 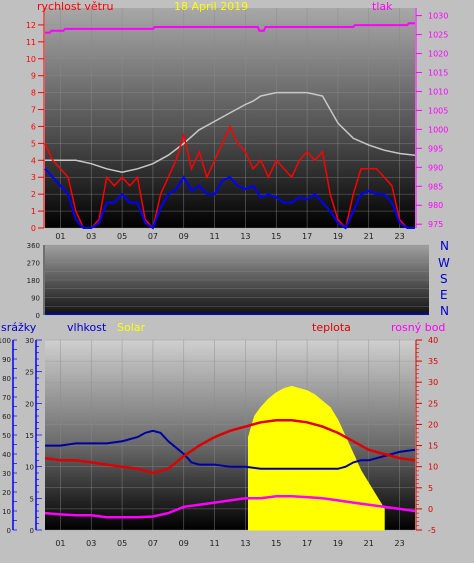 I want to click on wind-y-tick-label: 1, so click(x=33, y=211).